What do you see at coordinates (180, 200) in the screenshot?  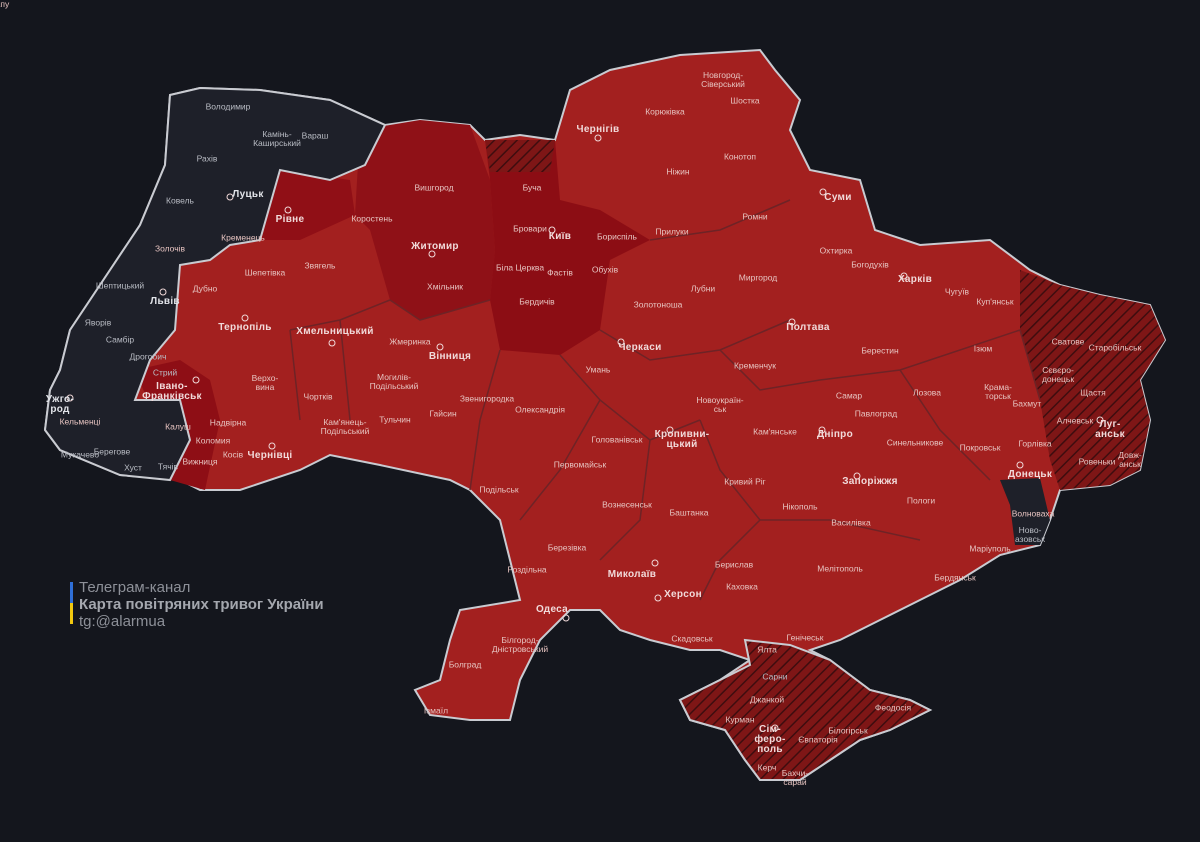 I see `district-label: Ковель` at bounding box center [180, 200].